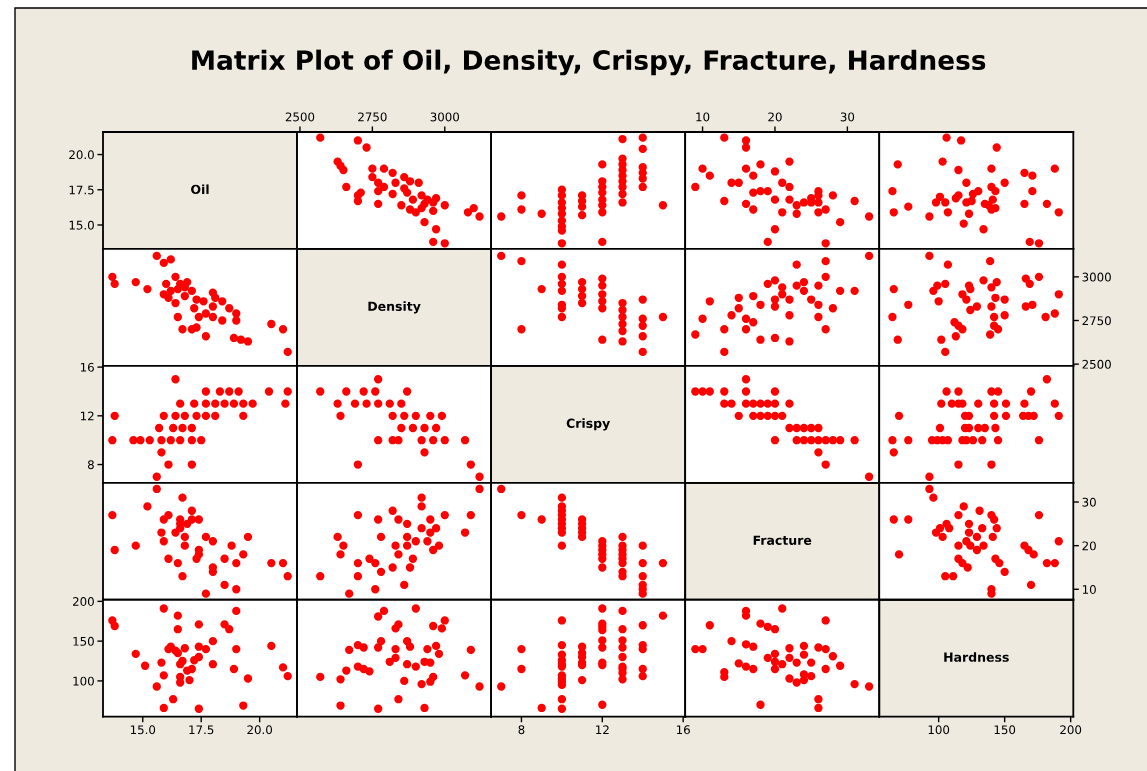 Image resolution: width=1147 pixels, height=771 pixels. What do you see at coordinates (81, 190) in the screenshot?
I see `y-tick-label: 17.5` at bounding box center [81, 190].